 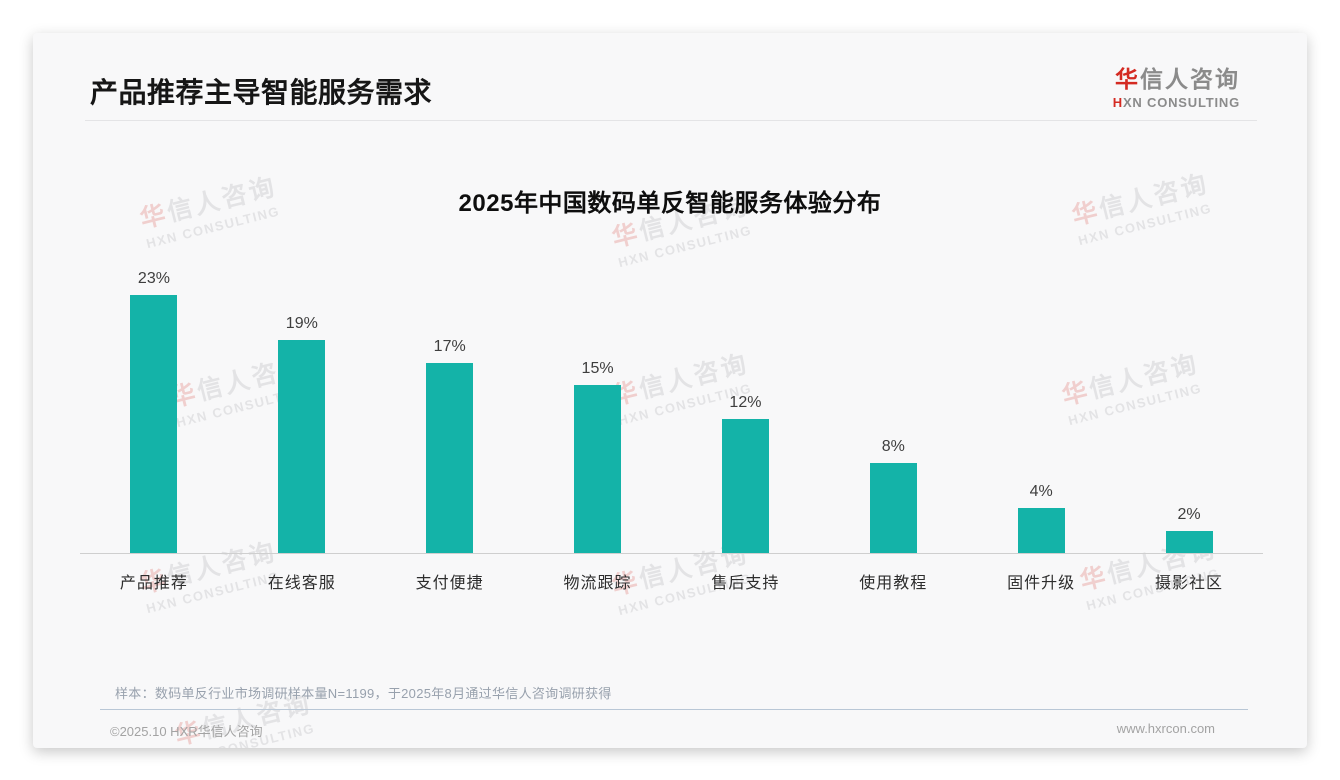 What do you see at coordinates (1041, 491) in the screenshot?
I see `bar-value-label: 4%` at bounding box center [1041, 491].